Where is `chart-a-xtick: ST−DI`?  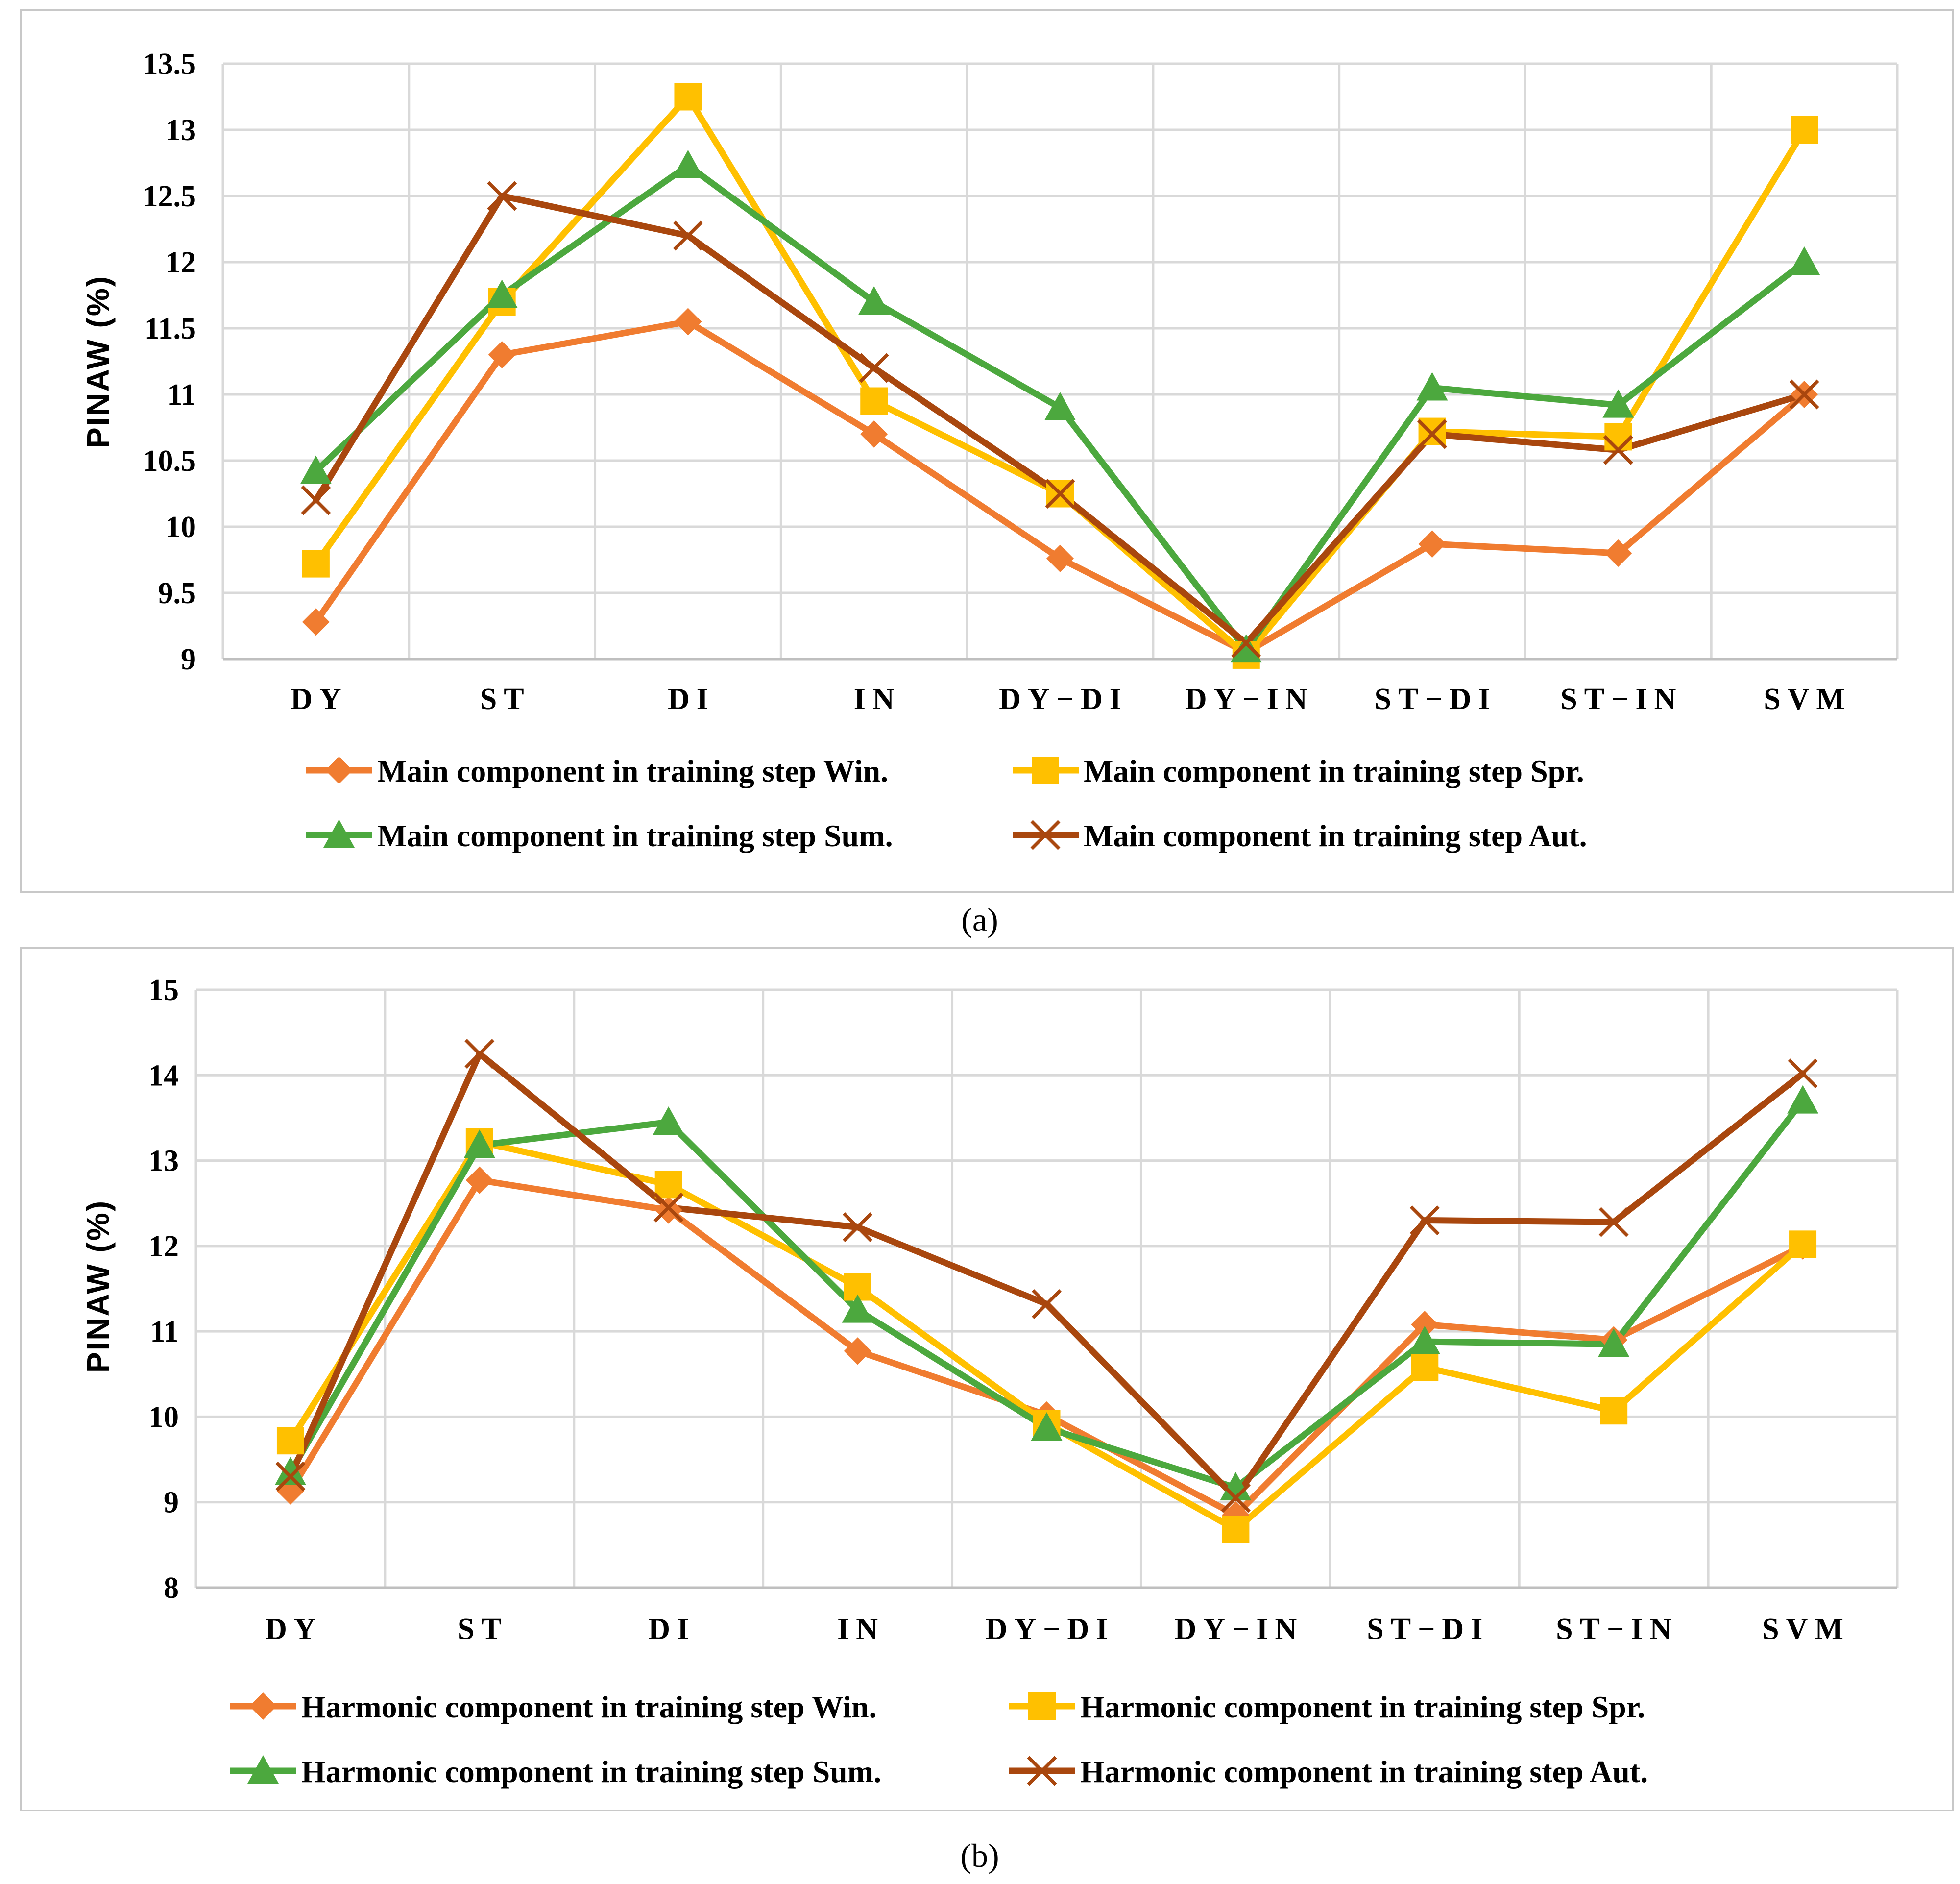
chart-a-xtick: ST−DI is located at coordinates (1436, 700).